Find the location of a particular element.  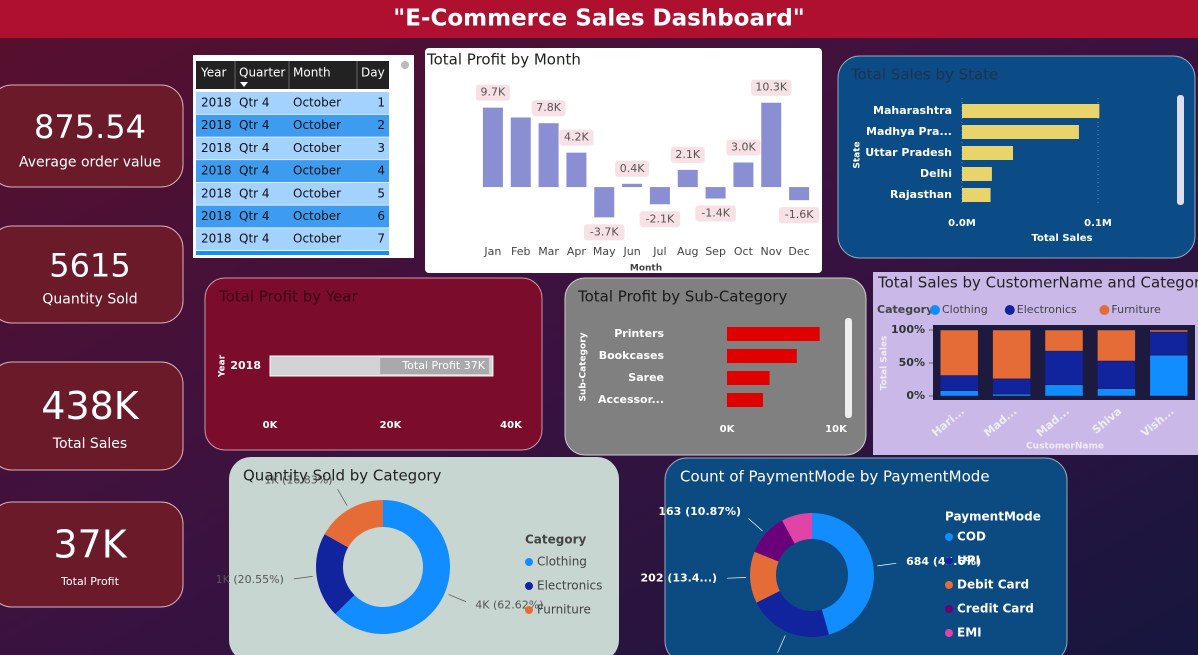

kpi-label: Average order value is located at coordinates (90, 163).